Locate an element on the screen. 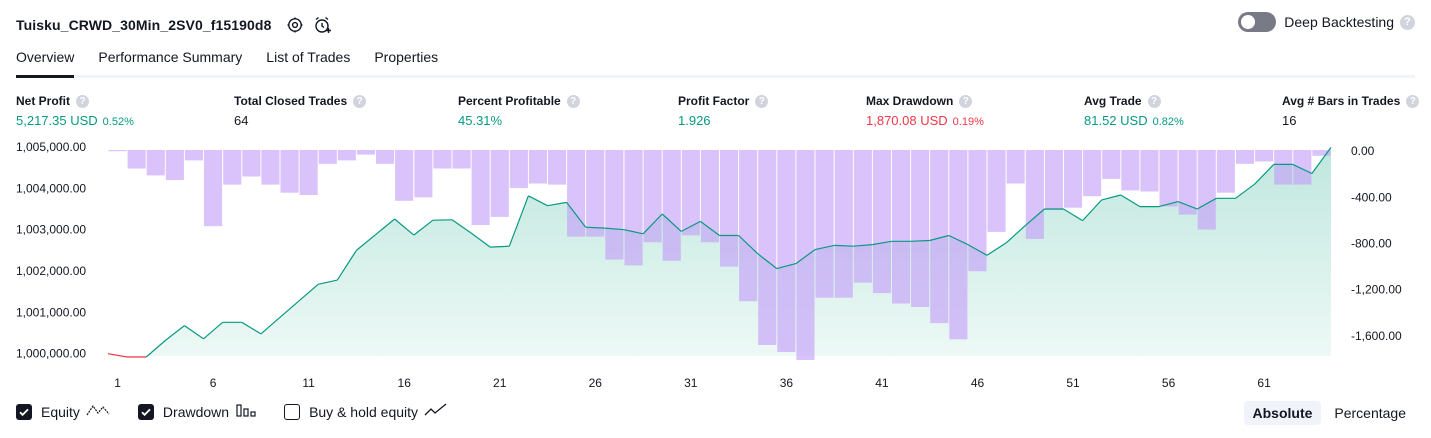 This screenshot has width=1431, height=438. x-axis-tick-label: 26 is located at coordinates (596, 383).